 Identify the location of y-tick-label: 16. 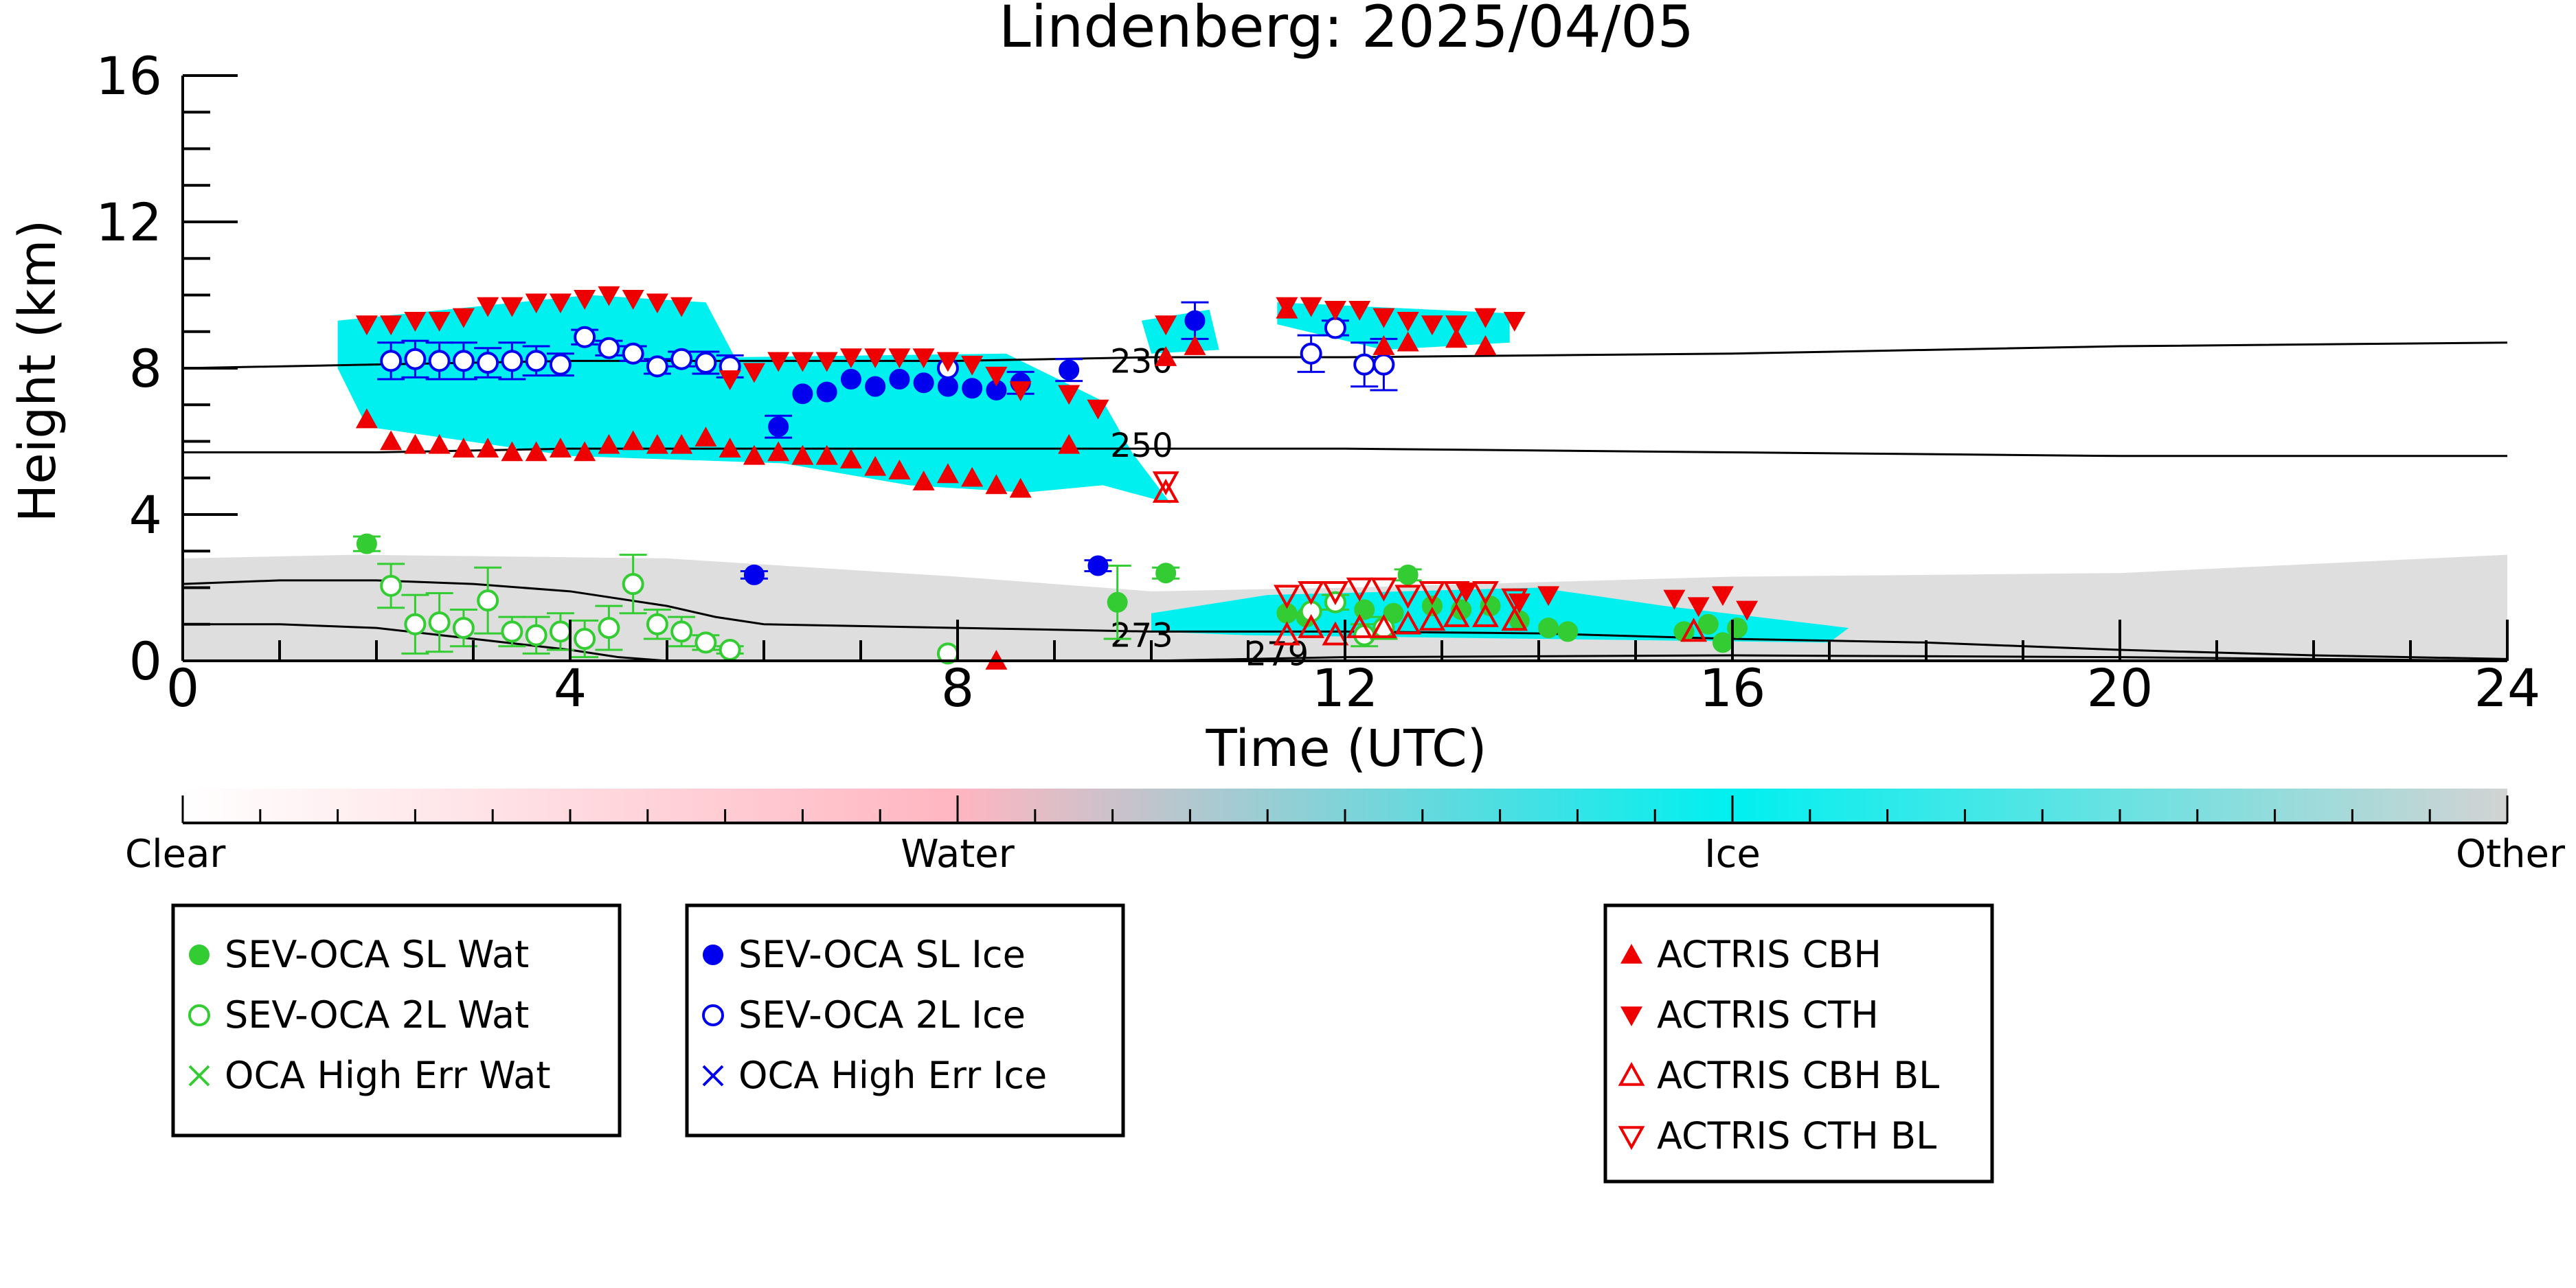
(128, 75).